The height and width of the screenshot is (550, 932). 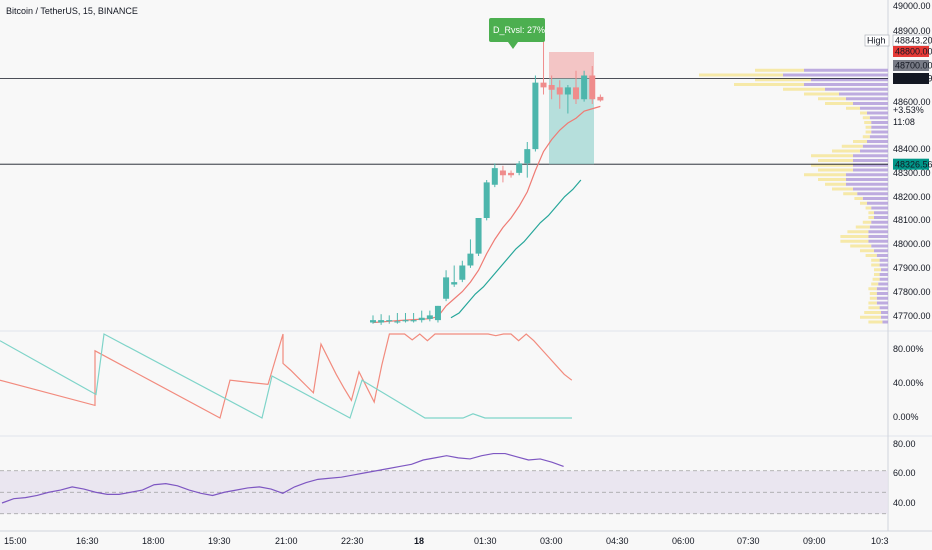 I want to click on time-axis-label: 01:30, so click(x=485, y=541).